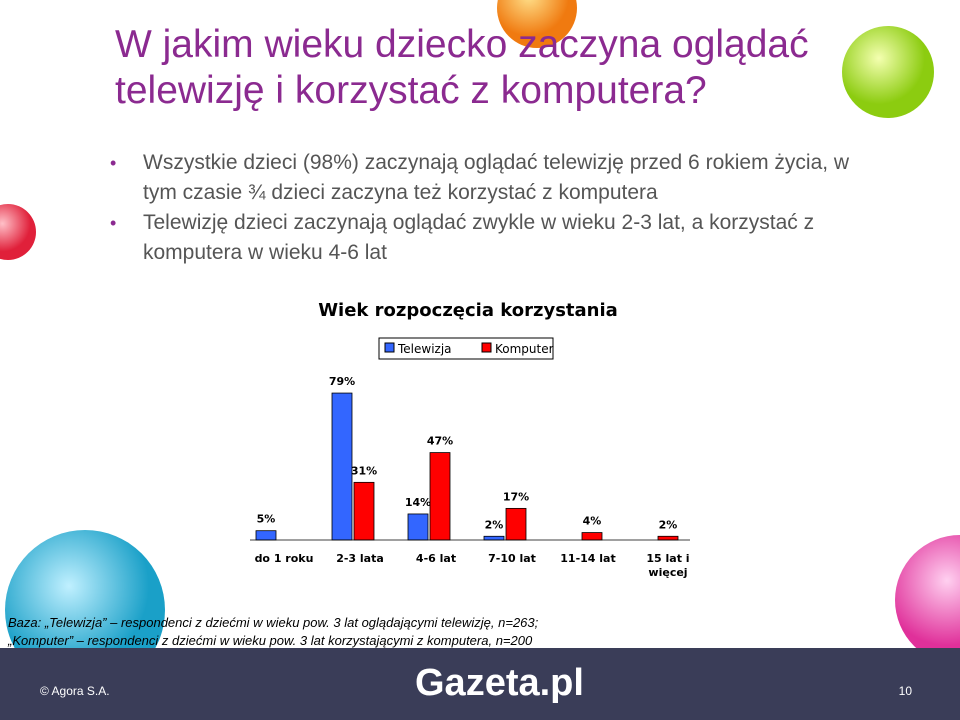 This screenshot has width=960, height=720. What do you see at coordinates (360, 558) in the screenshot?
I see `x-tick-label: 2-3 lata` at bounding box center [360, 558].